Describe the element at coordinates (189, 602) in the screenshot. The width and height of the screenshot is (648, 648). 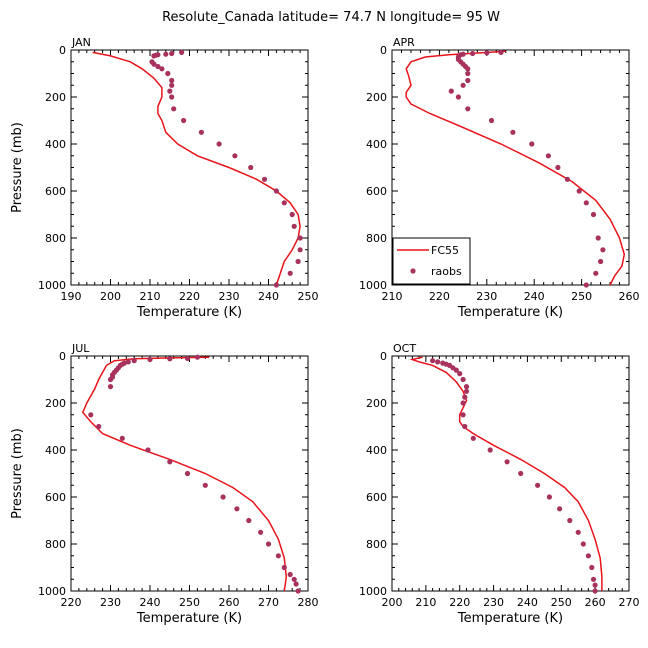
I see `x-tick-label: 250` at that location.